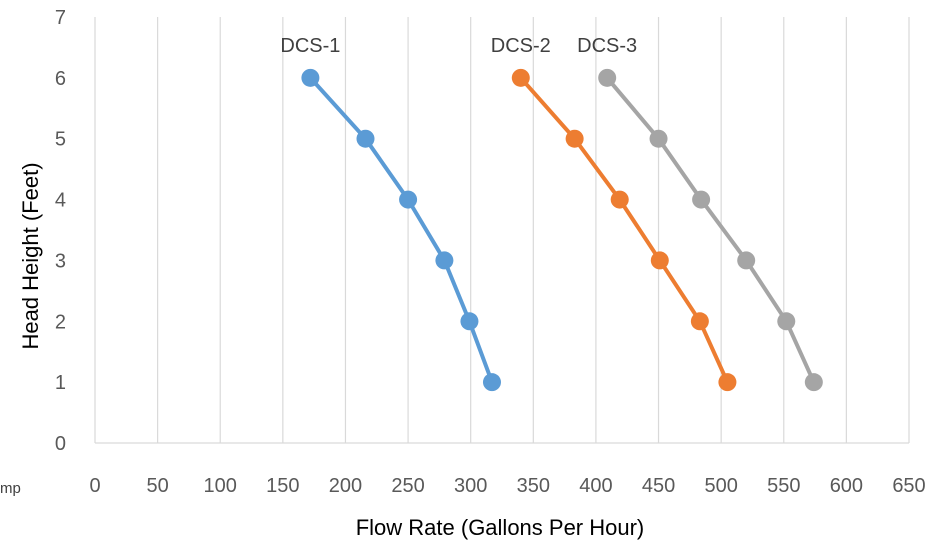 This screenshot has height=544, width=949. Describe the element at coordinates (220, 486) in the screenshot. I see `x-tick-label: 100` at that location.